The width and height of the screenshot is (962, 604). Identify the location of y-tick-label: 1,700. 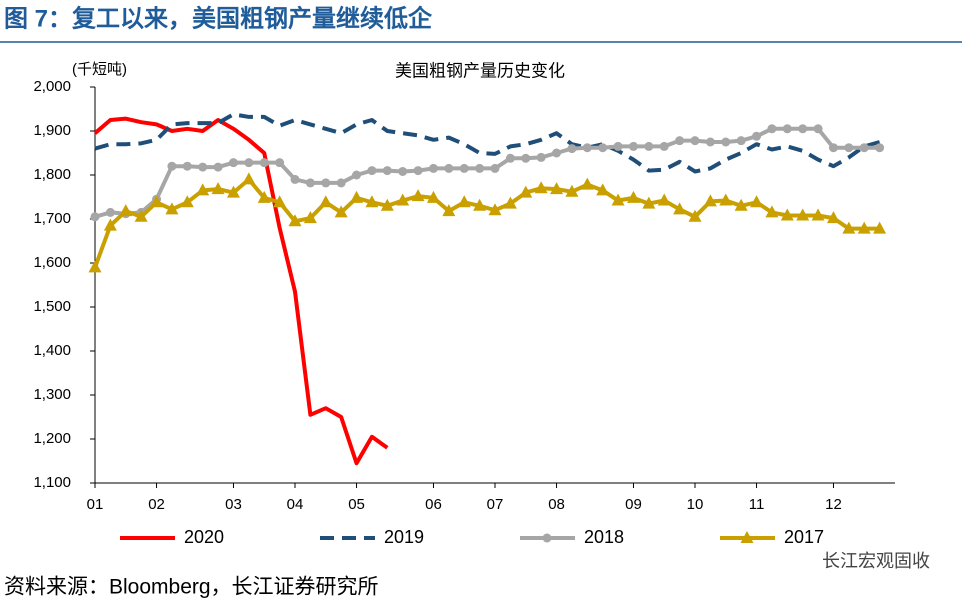
(52, 218).